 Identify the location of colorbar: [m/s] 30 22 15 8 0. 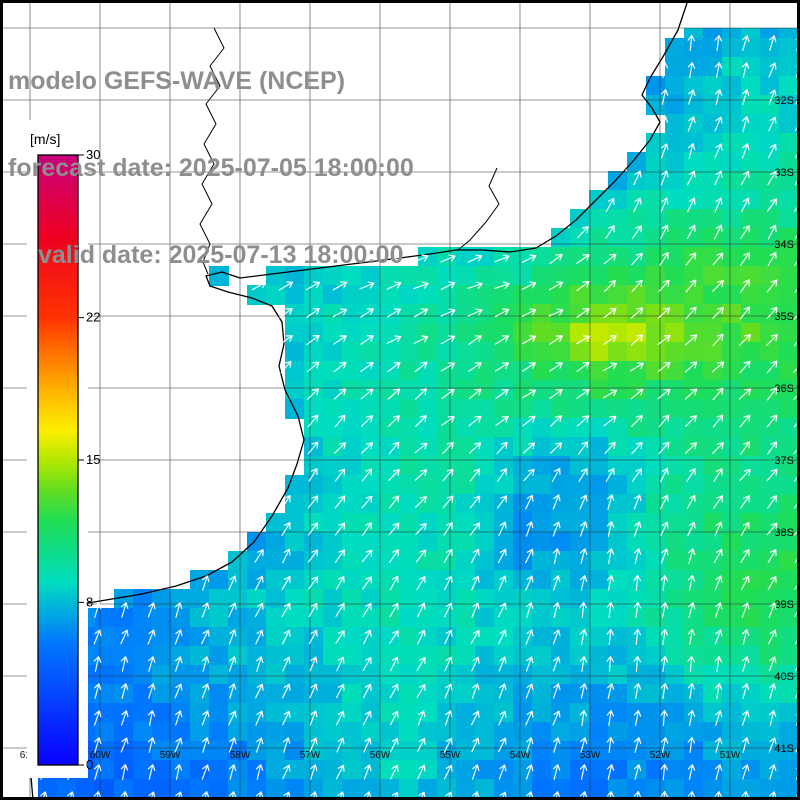
(63, 449).